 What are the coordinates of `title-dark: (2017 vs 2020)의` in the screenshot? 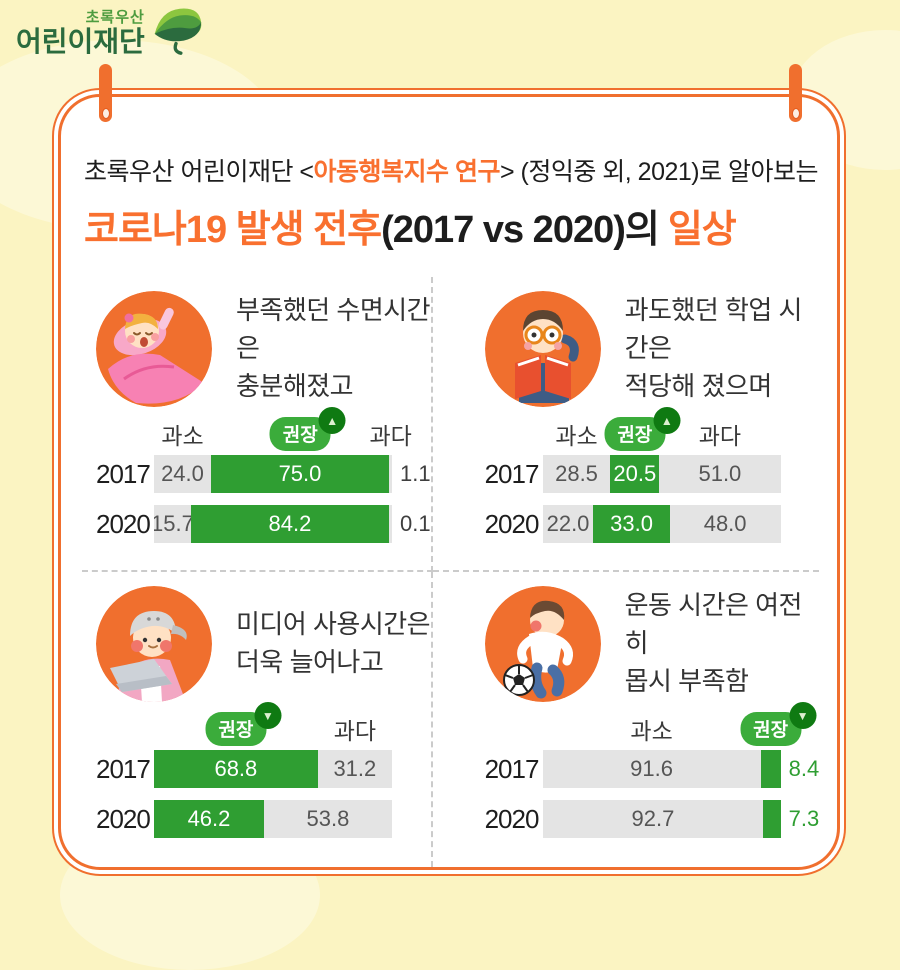 It's located at (520, 230).